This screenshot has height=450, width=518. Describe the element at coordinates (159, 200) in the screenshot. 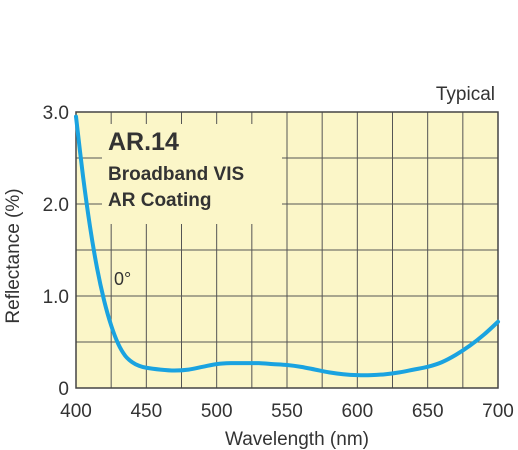

I see `chart-subtitle-line-2: AR Coating` at that location.